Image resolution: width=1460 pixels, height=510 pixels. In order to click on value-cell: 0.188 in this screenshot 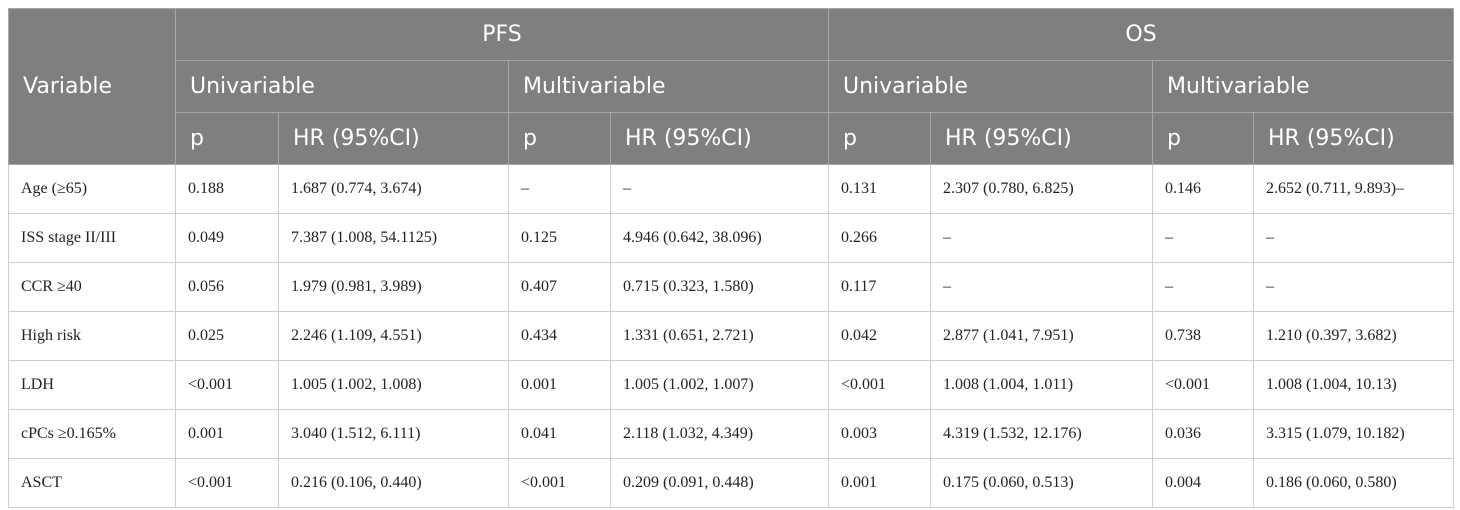, I will do `click(227, 189)`.